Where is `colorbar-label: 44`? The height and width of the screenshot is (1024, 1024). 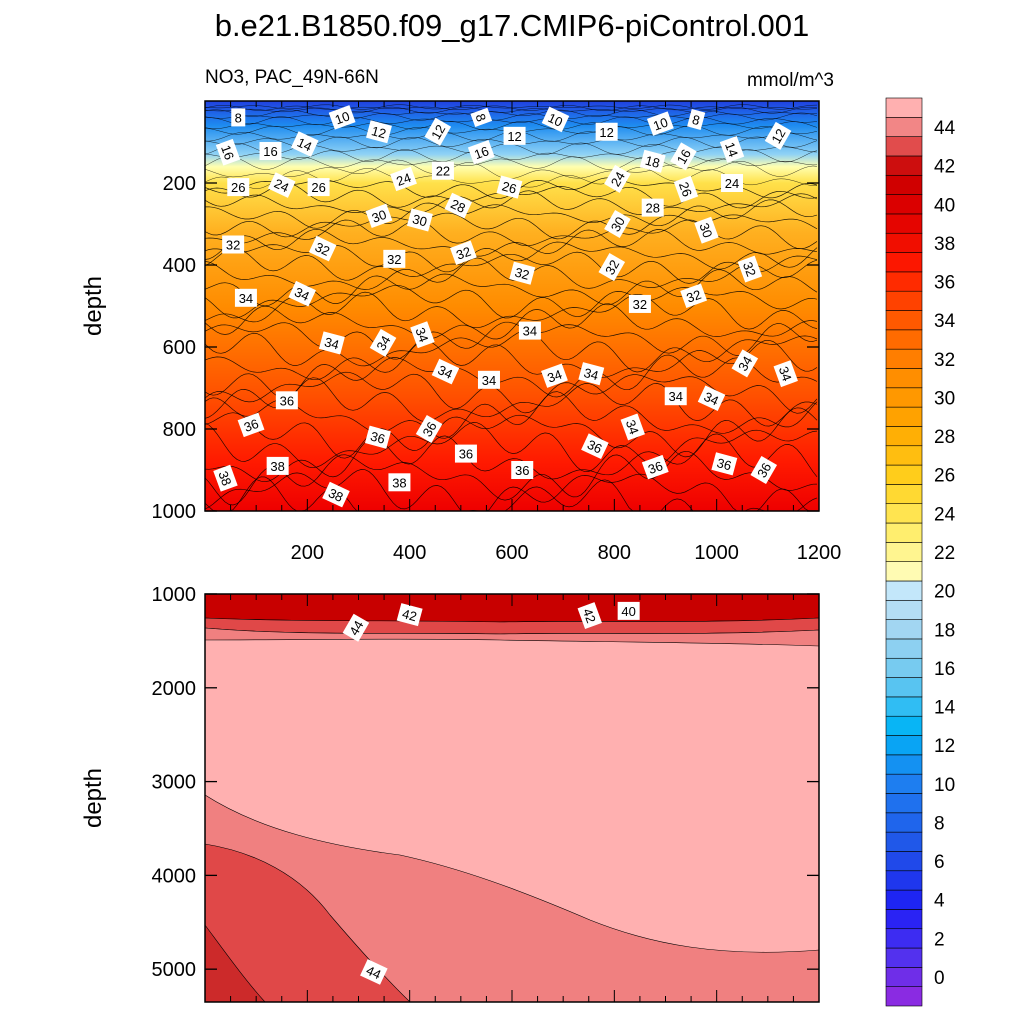 colorbar-label: 44 is located at coordinates (945, 128).